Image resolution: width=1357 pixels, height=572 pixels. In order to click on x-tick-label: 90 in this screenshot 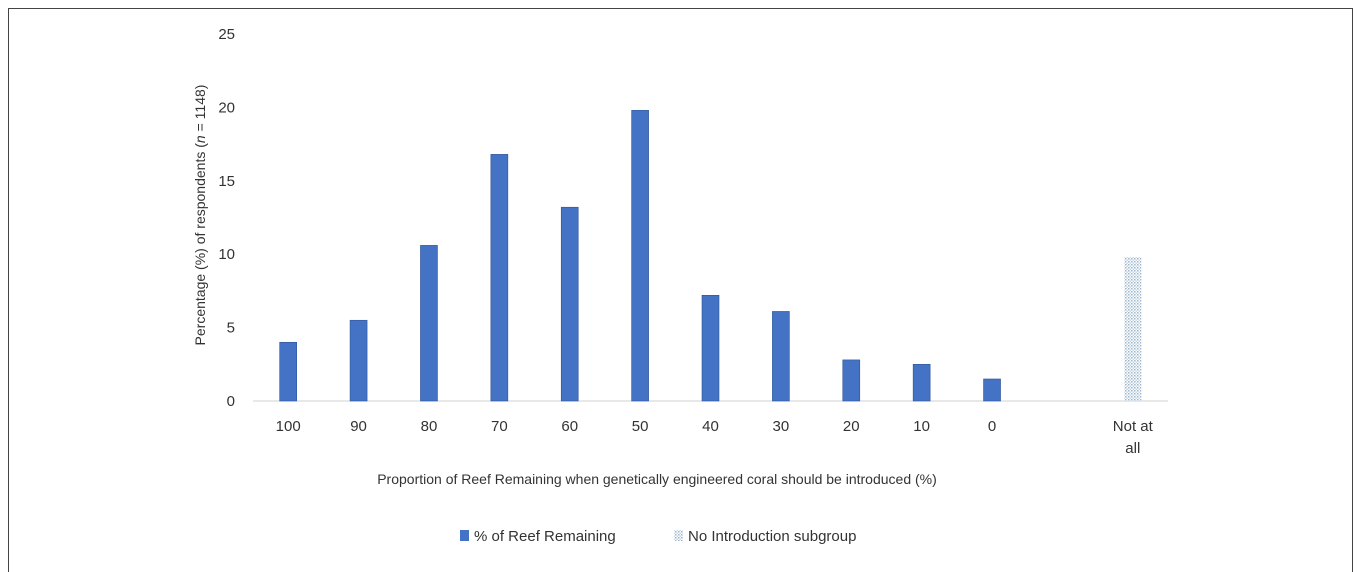, I will do `click(358, 426)`.